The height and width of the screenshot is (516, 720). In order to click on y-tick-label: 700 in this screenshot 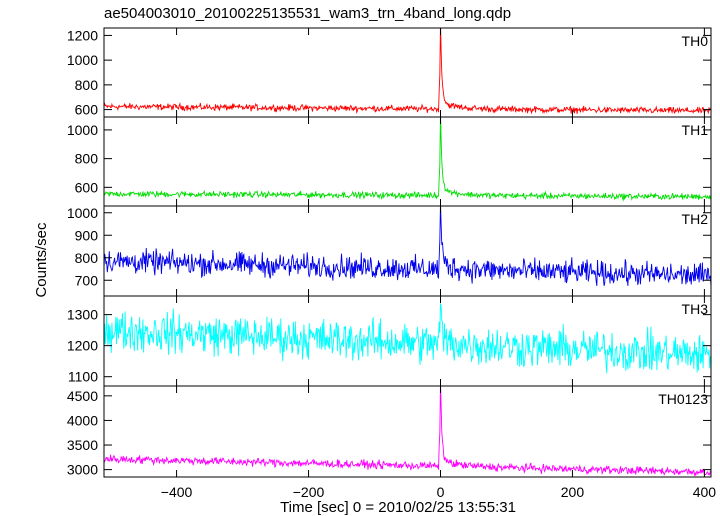, I will do `click(87, 280)`.